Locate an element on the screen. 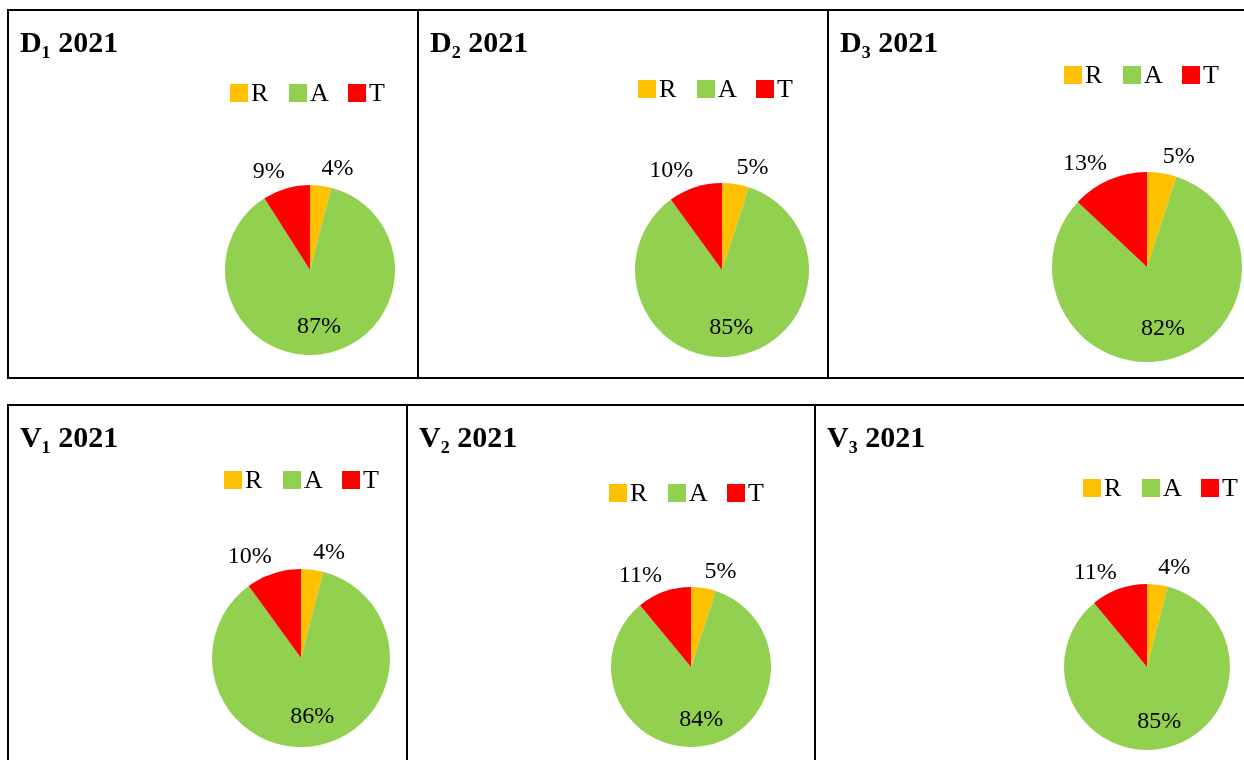 The width and height of the screenshot is (1244, 760). chart-title: V₂ 2021 is located at coordinates (468, 436).